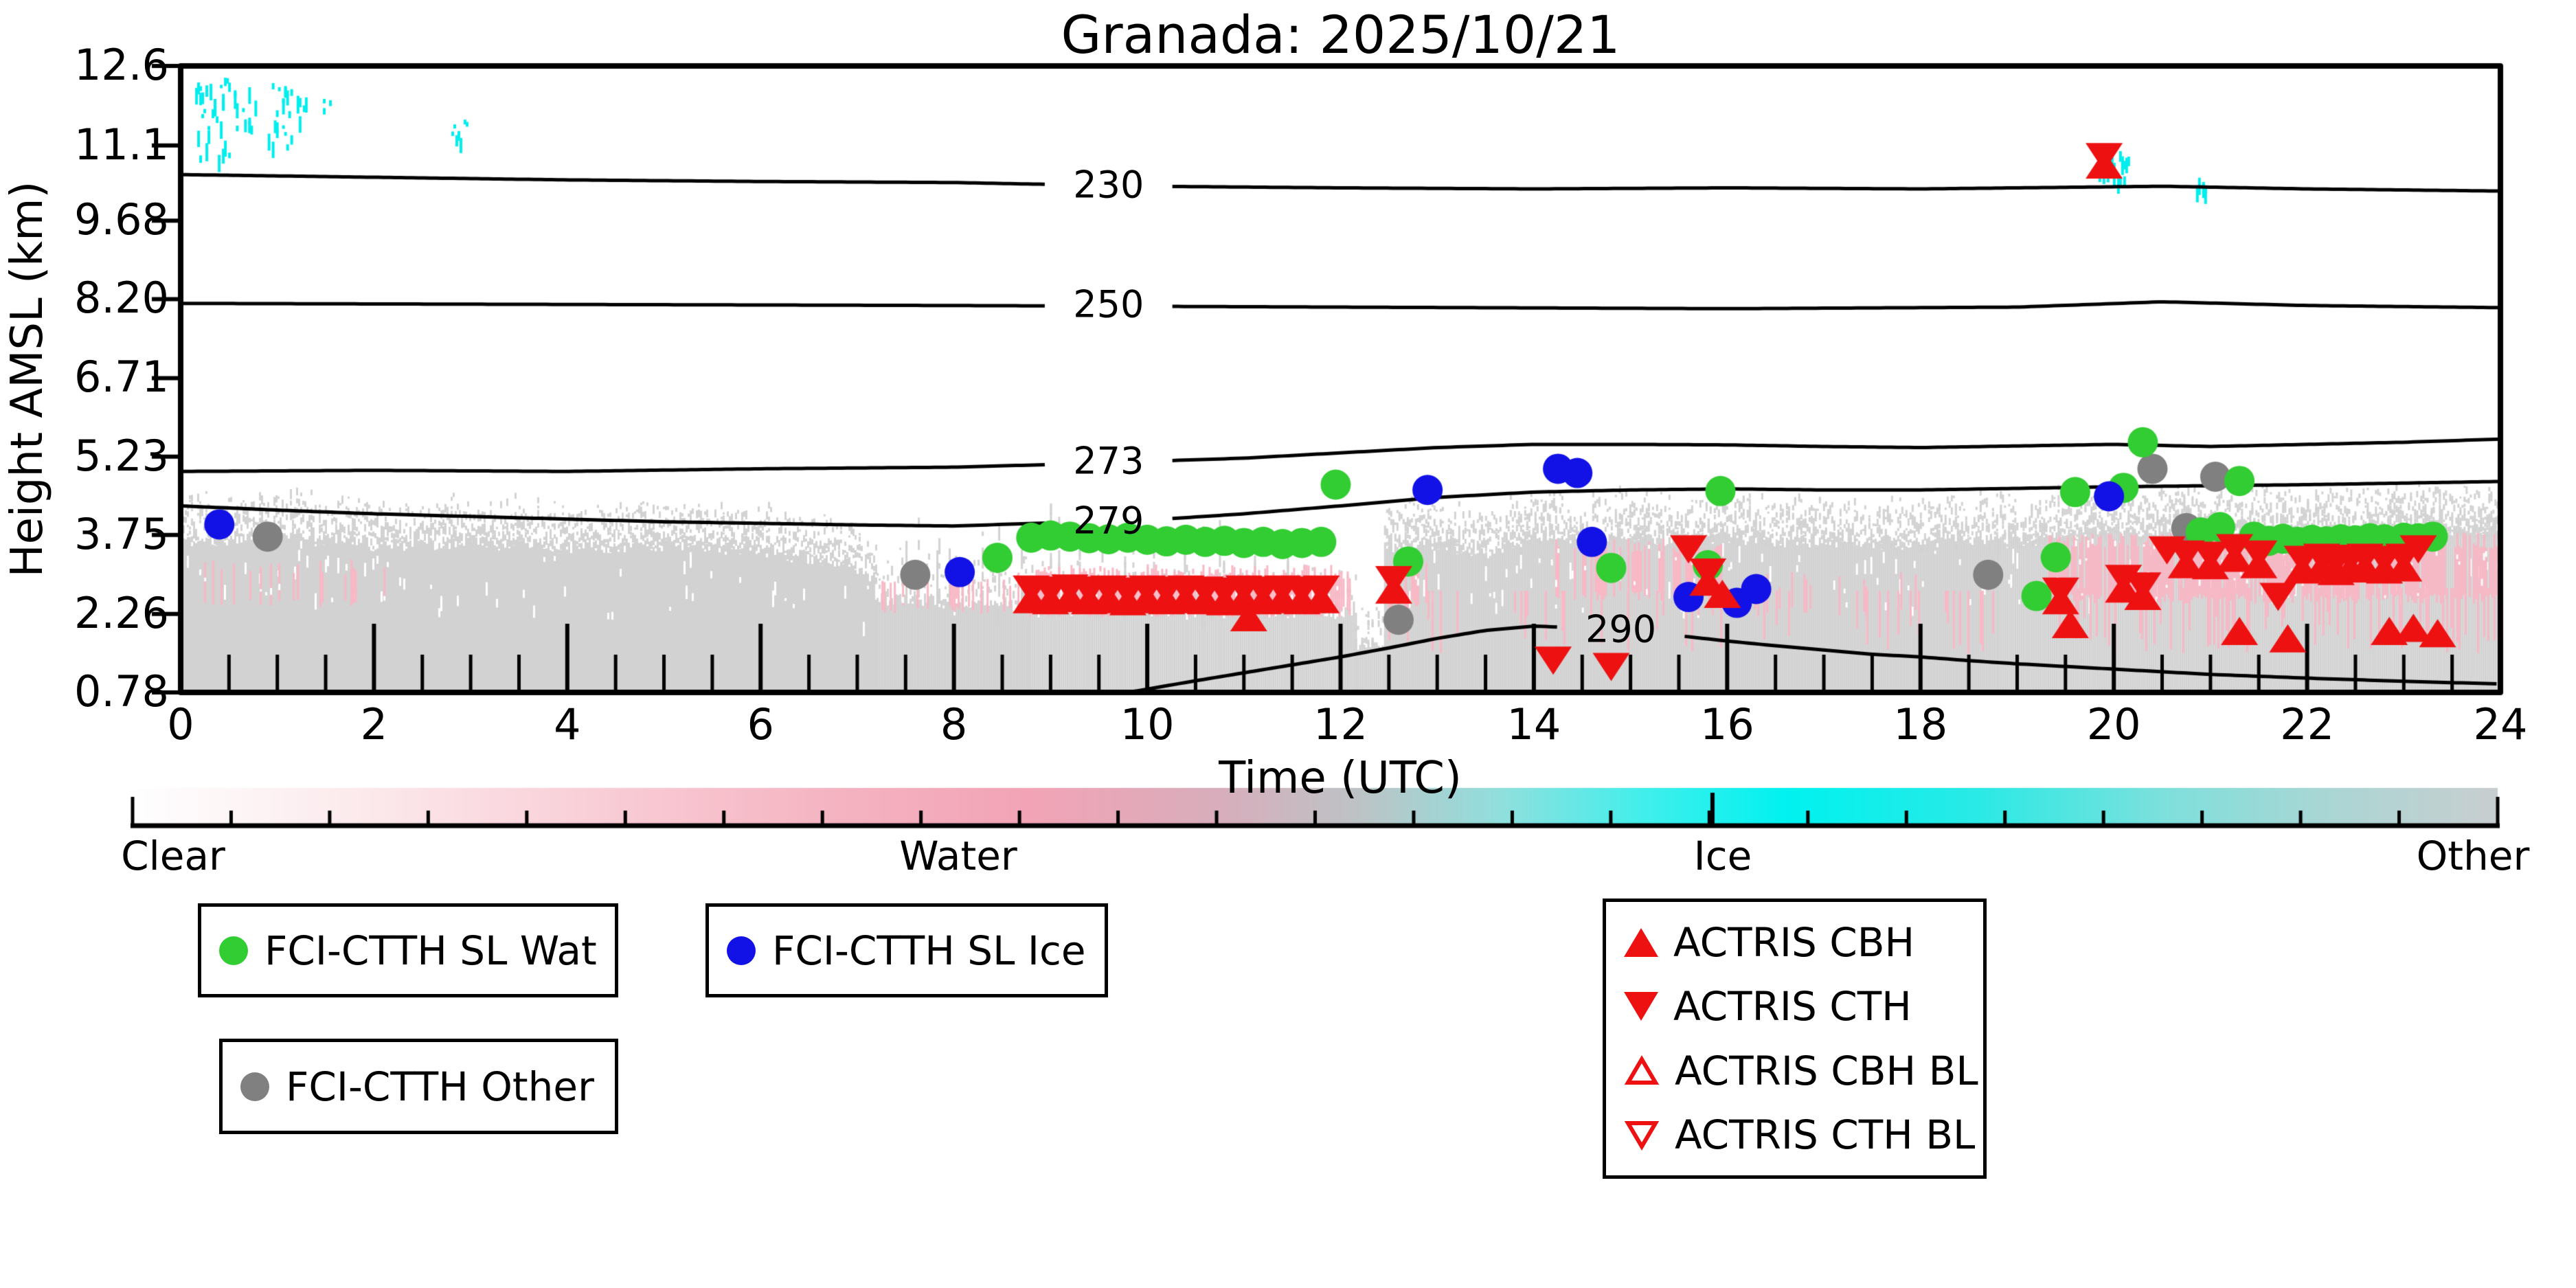 This screenshot has height=1288, width=2576. What do you see at coordinates (1108, 521) in the screenshot?
I see `contour-label: 279` at bounding box center [1108, 521].